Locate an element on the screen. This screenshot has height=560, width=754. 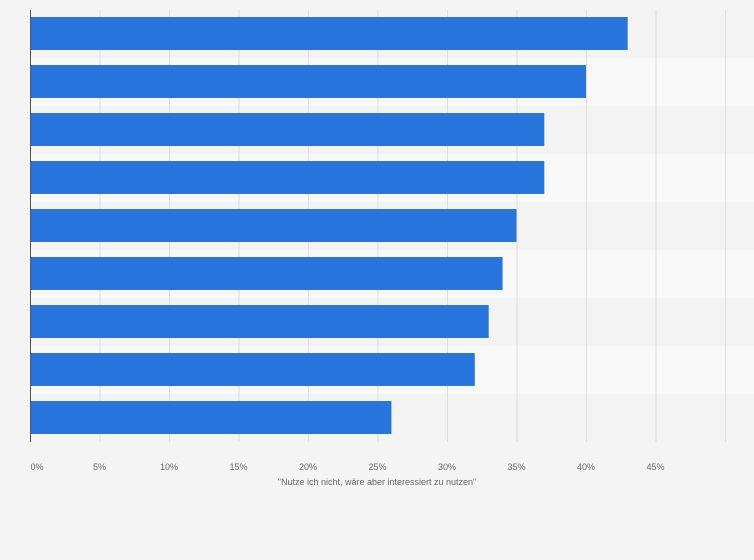
x-tick-label: 40% is located at coordinates (586, 467).